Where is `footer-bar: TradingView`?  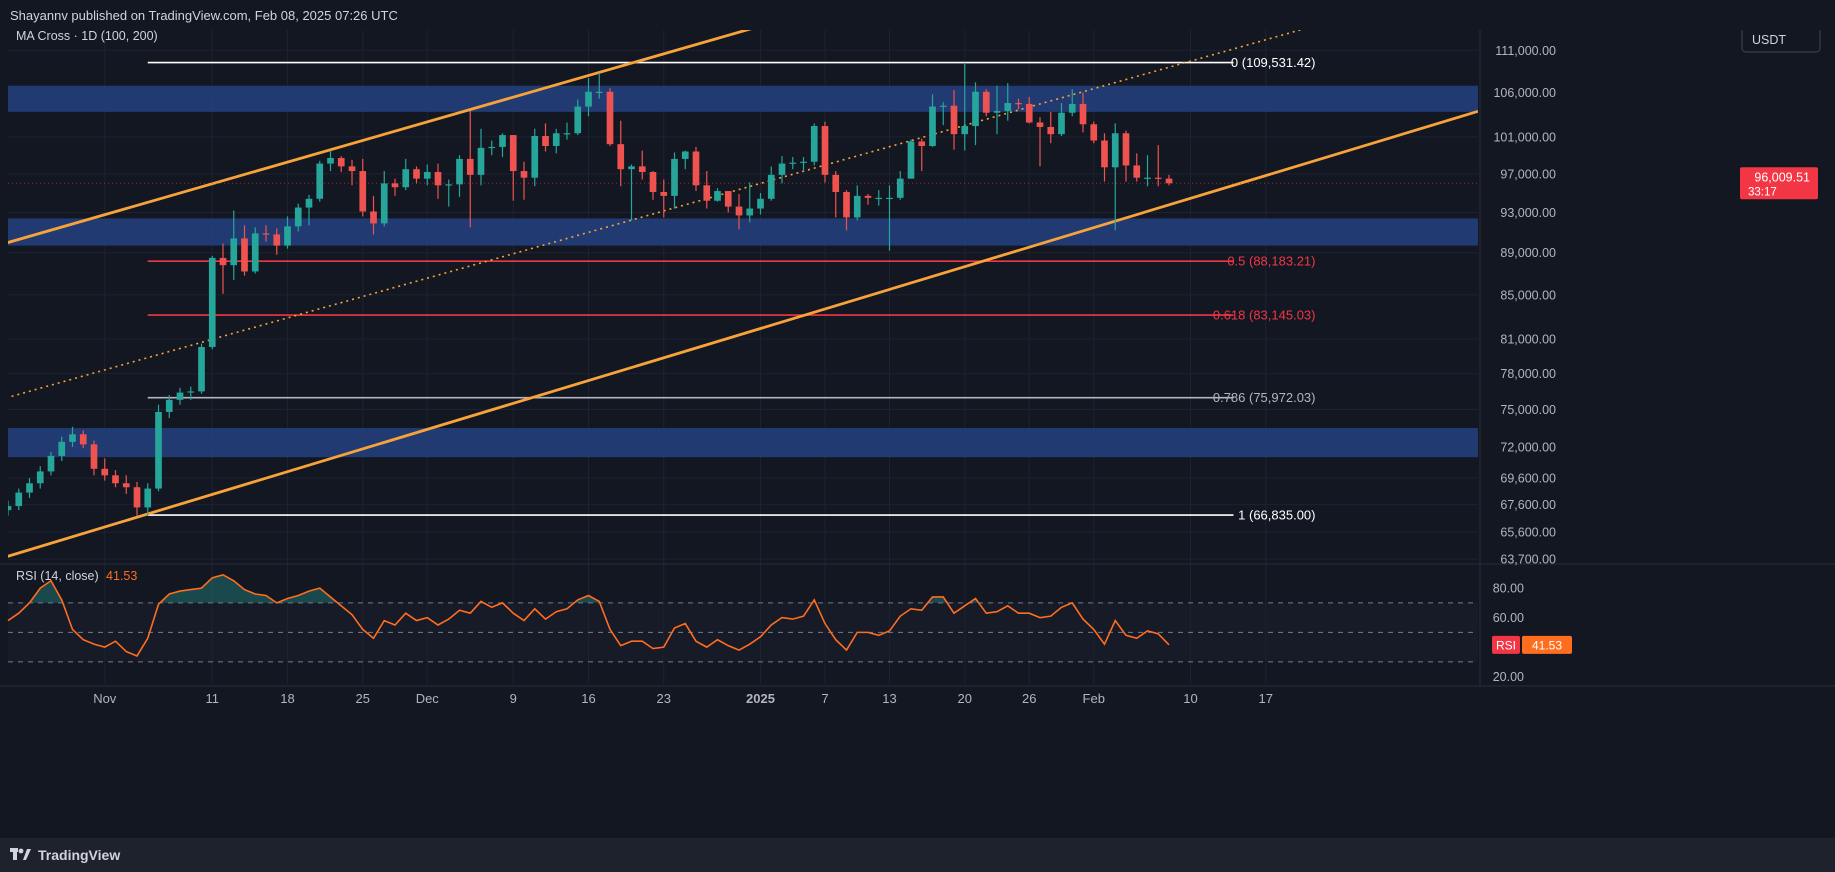
footer-bar: TradingView is located at coordinates (917, 855).